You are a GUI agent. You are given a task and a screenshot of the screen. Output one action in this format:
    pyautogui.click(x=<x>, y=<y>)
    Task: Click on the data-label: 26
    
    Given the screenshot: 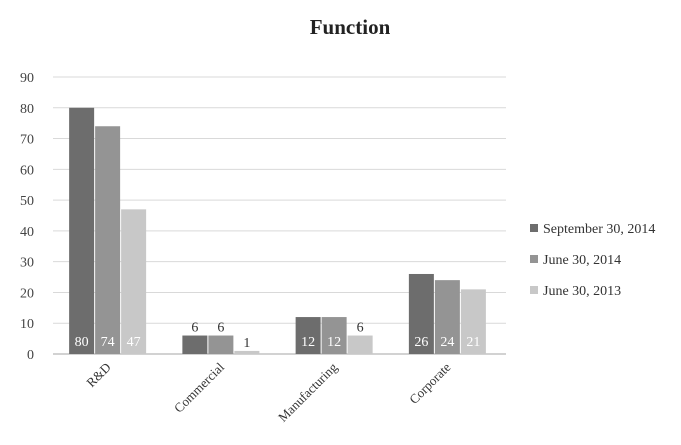 What is the action you would take?
    pyautogui.click(x=421, y=342)
    